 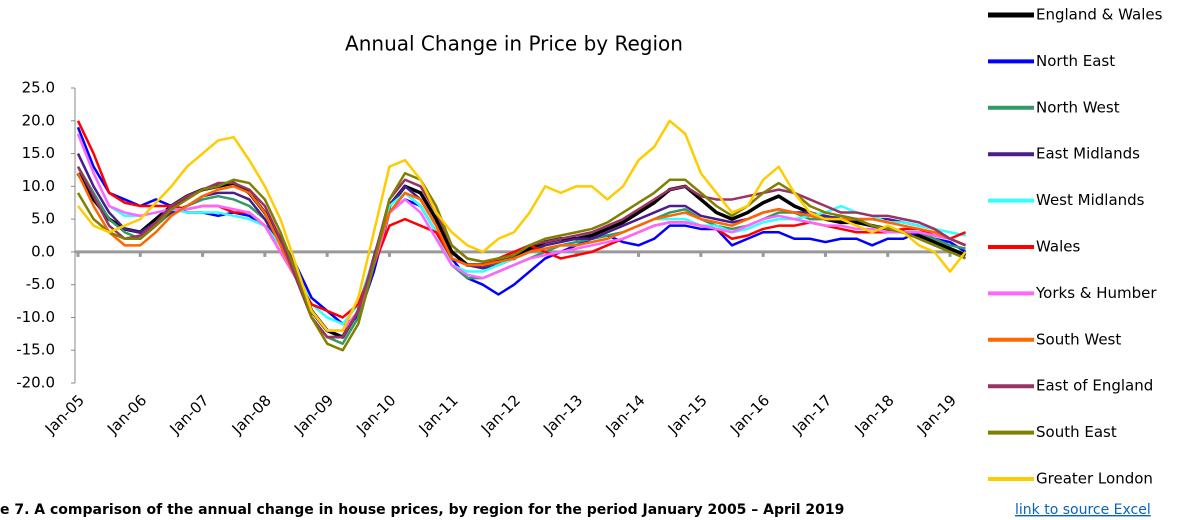 I want to click on legend-label: England & Wales, so click(x=1099, y=15).